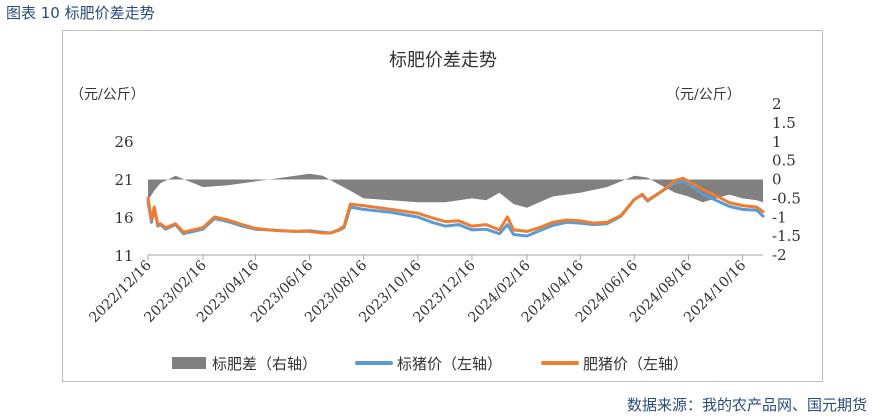 This screenshot has height=417, width=875. Describe the element at coordinates (786, 198) in the screenshot. I see `right-tick-label: -0.5` at that location.